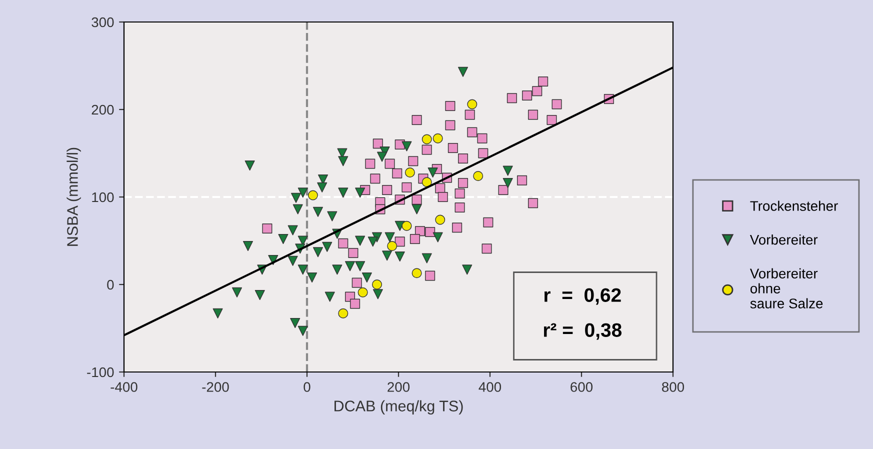 This screenshot has height=449, width=873. I want to click on y-tick-label: -100, so click(100, 372).